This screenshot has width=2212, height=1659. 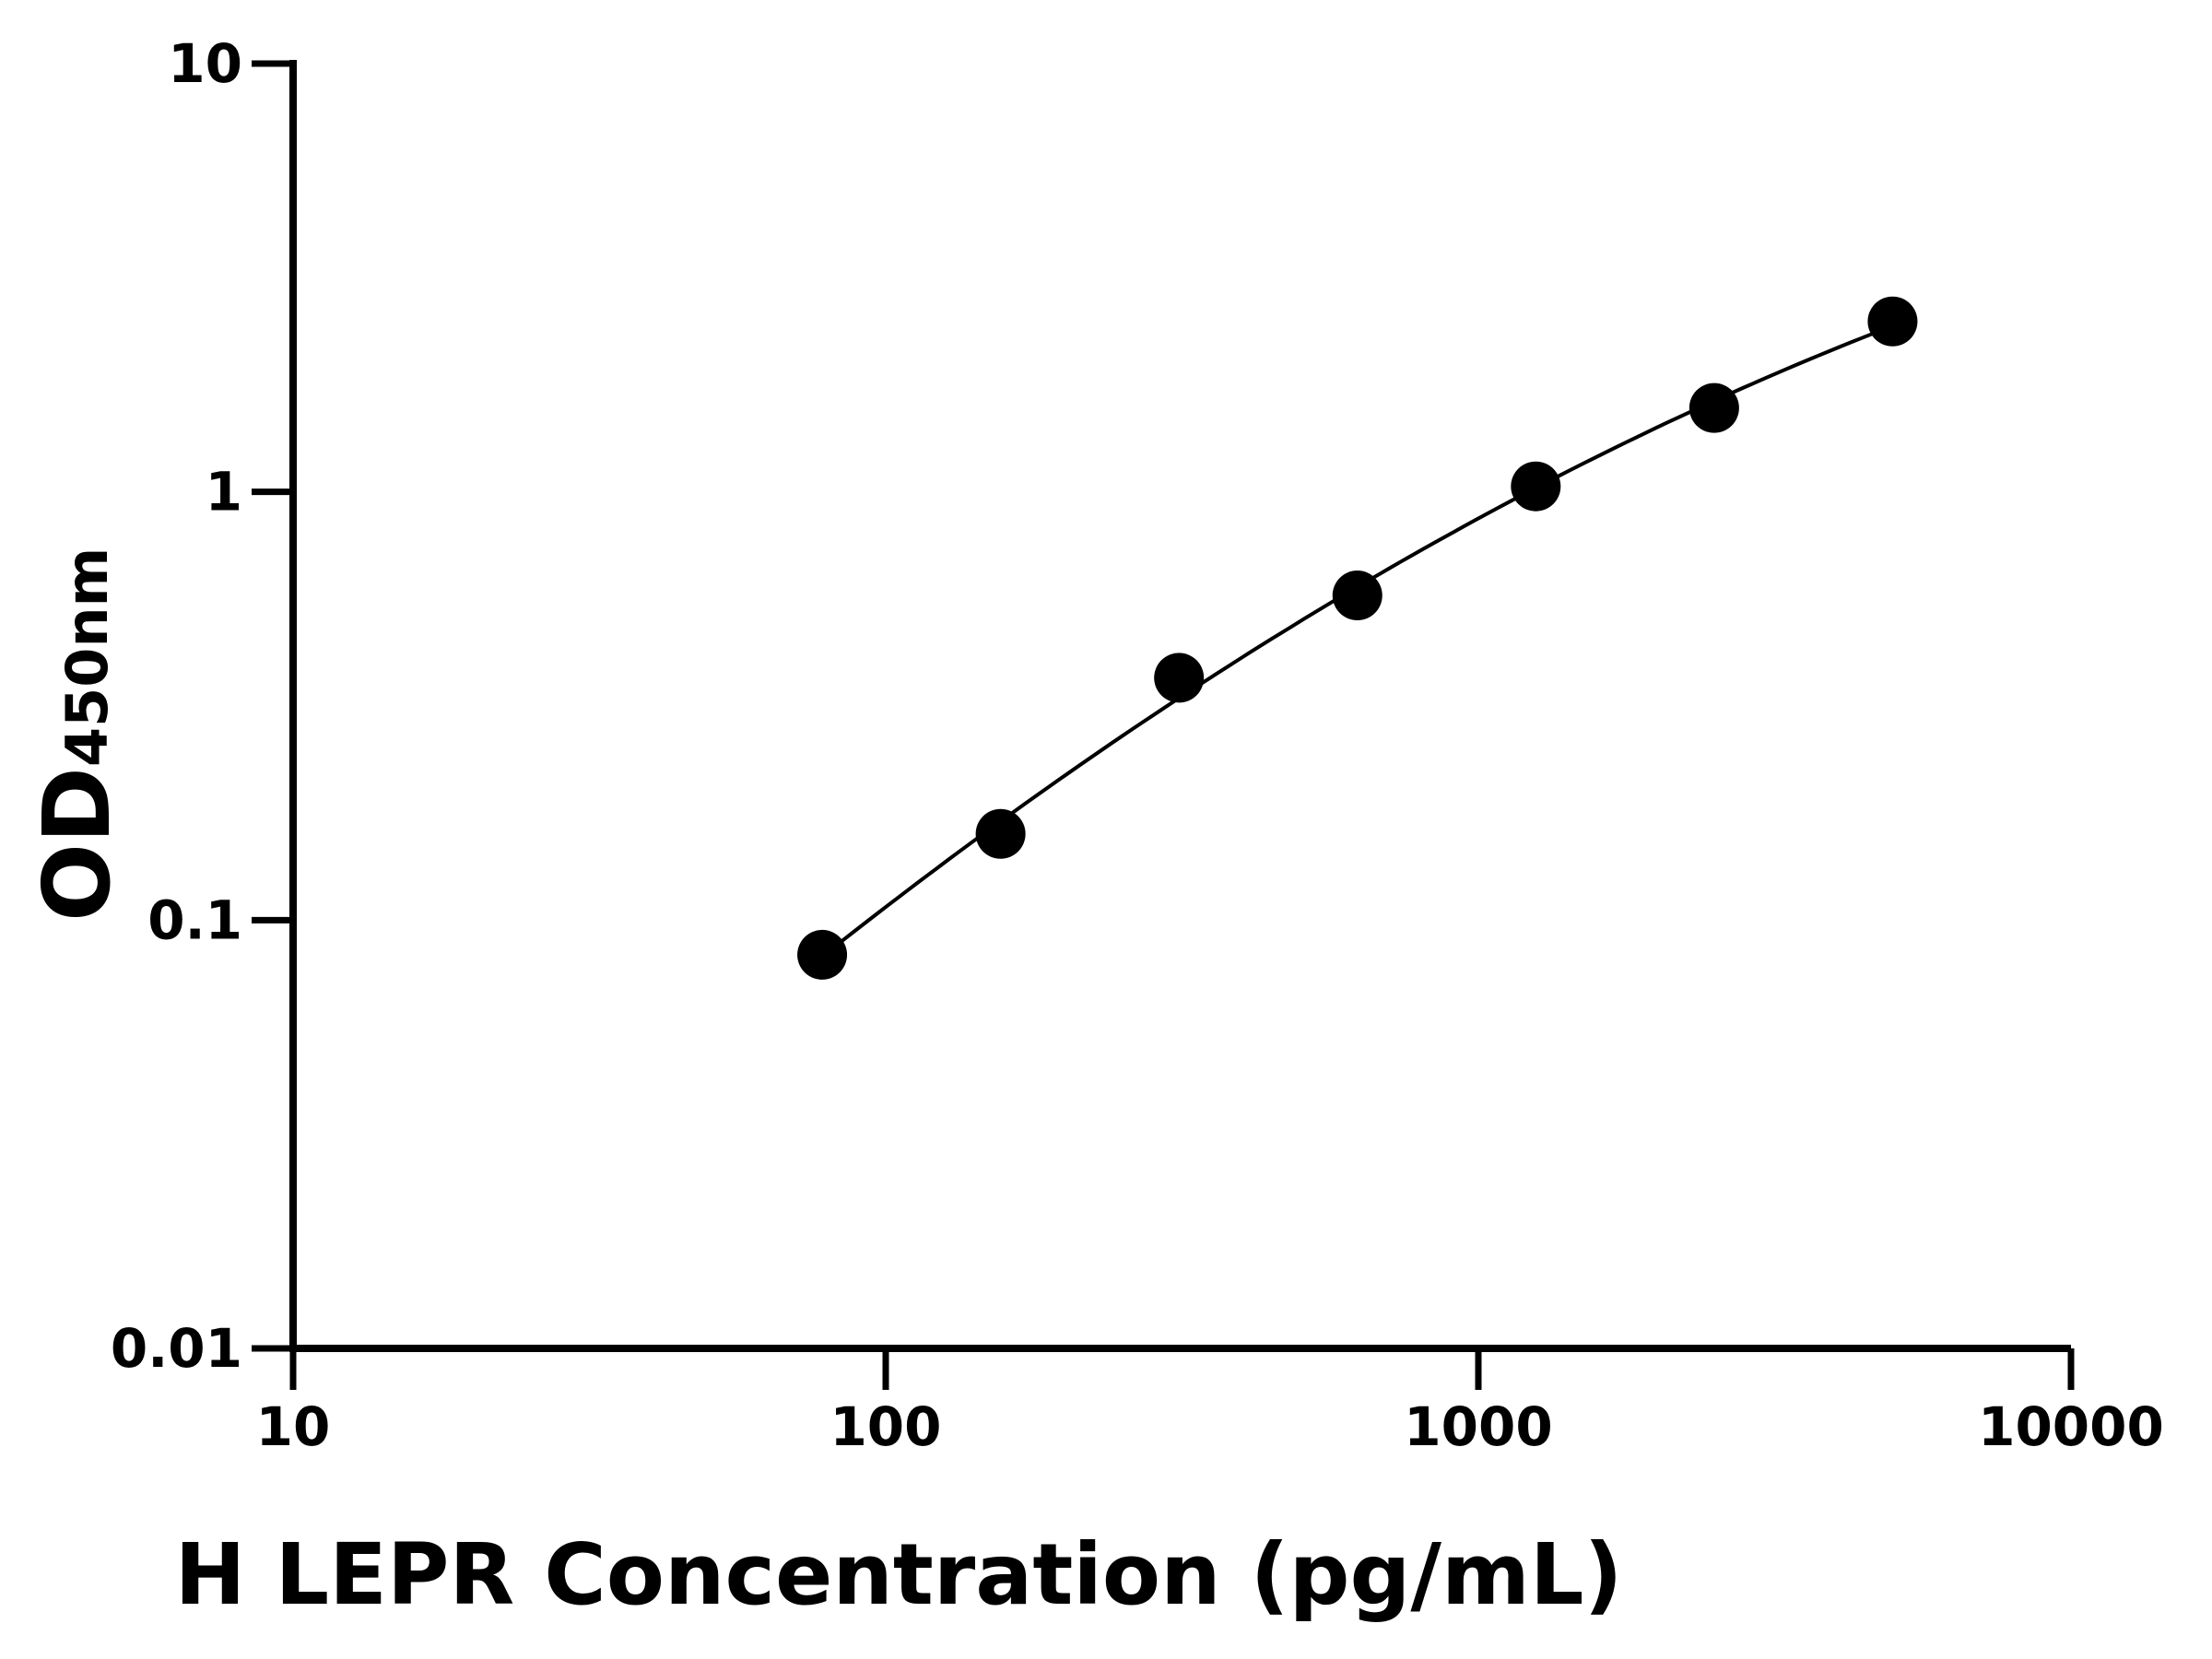 I want to click on svg-text: OD450nm, so click(x=77, y=734).